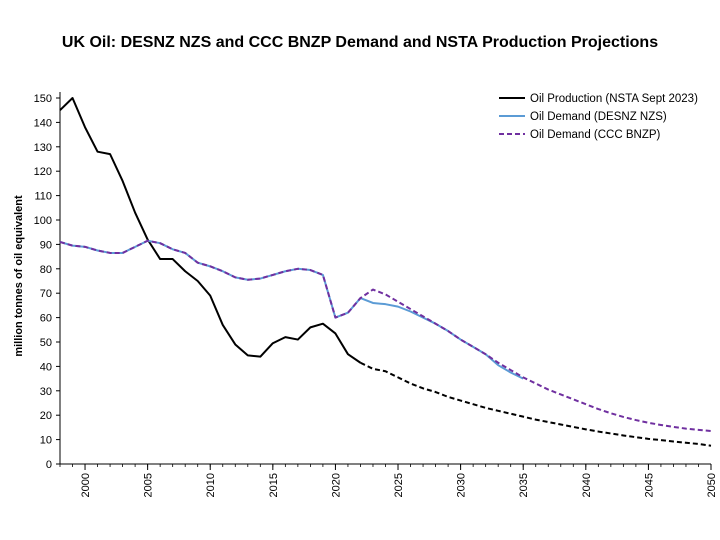  What do you see at coordinates (614, 99) in the screenshot?
I see `legend-label: Oil Production (NSTA Sept 2023)` at bounding box center [614, 99].